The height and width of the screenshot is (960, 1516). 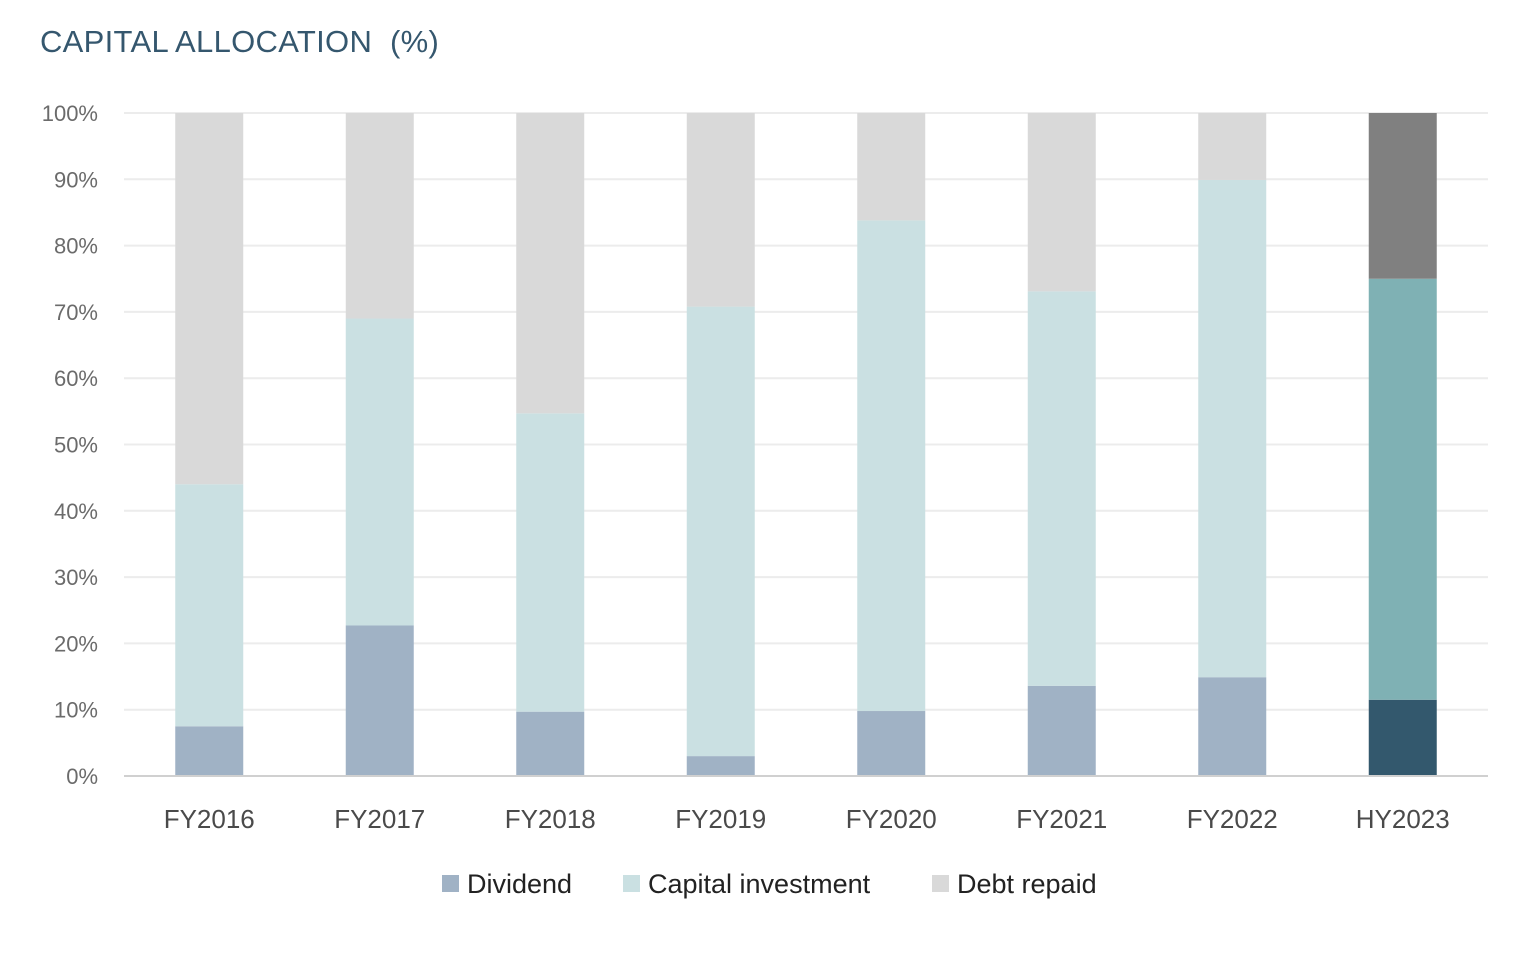 What do you see at coordinates (720, 766) in the screenshot?
I see `bar-dividend-fy2019` at bounding box center [720, 766].